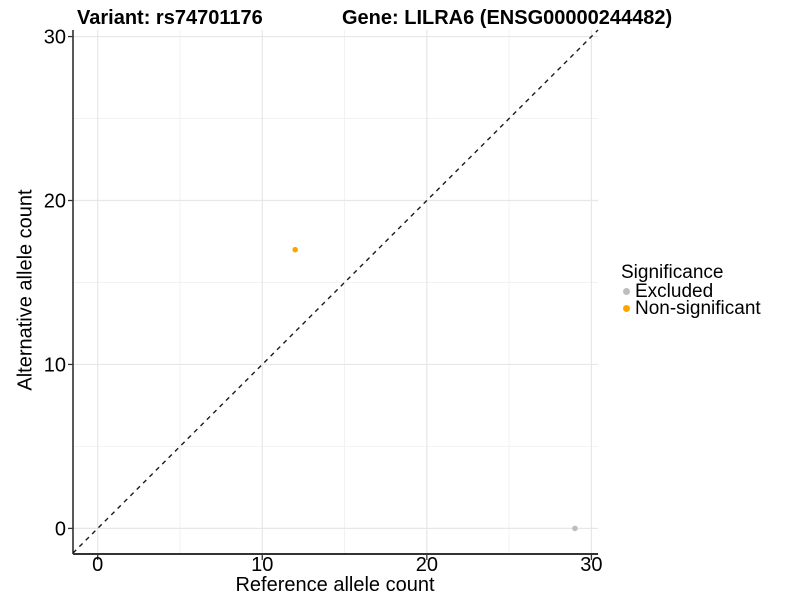 The height and width of the screenshot is (600, 800). Describe the element at coordinates (55, 202) in the screenshot. I see `y-tick-label: 20` at that location.